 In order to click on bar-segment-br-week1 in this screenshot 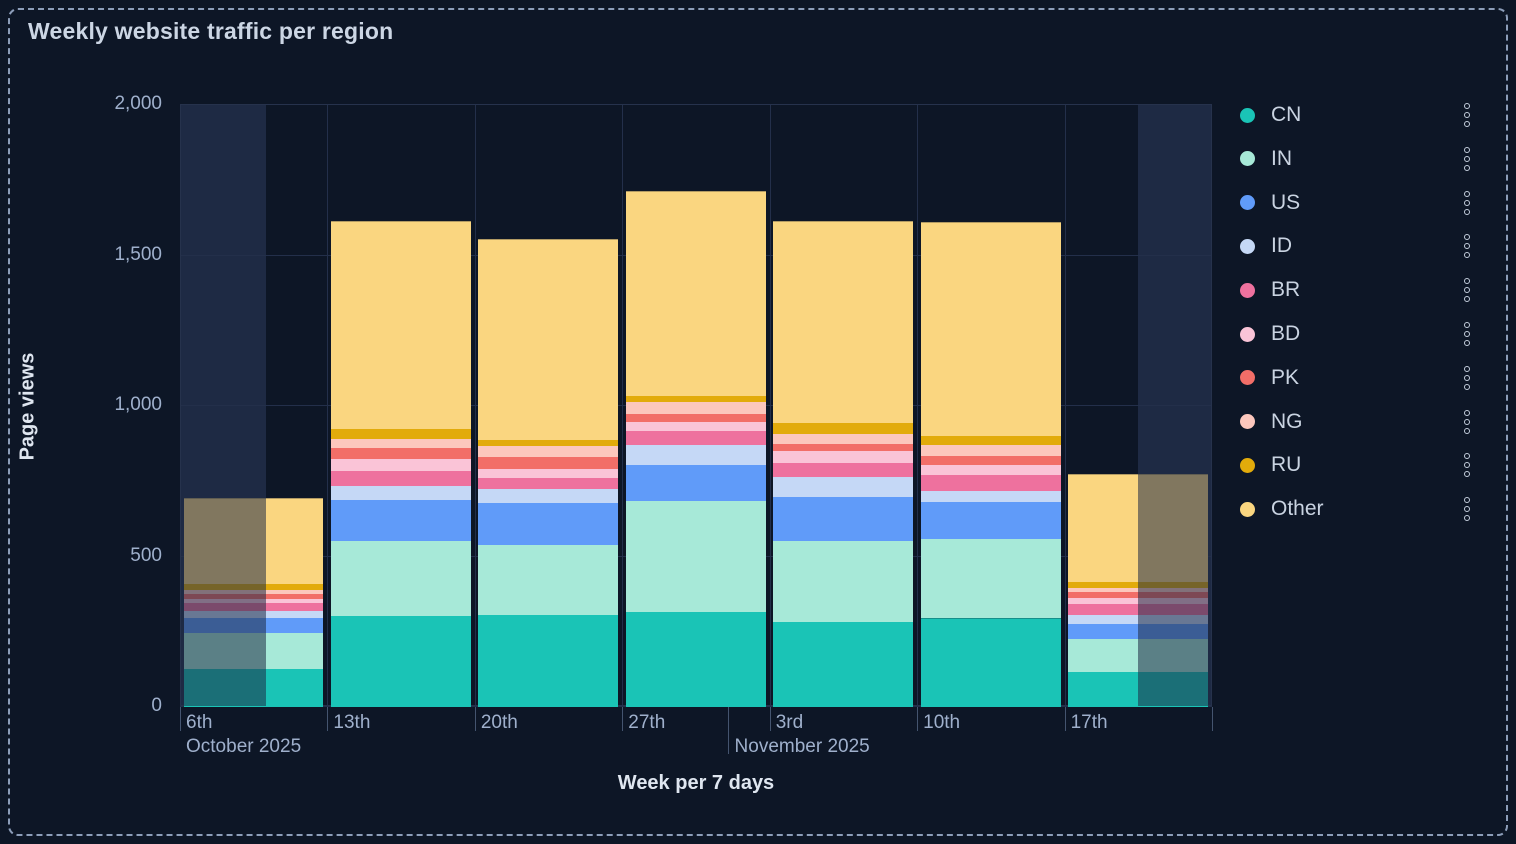, I will do `click(400, 478)`.